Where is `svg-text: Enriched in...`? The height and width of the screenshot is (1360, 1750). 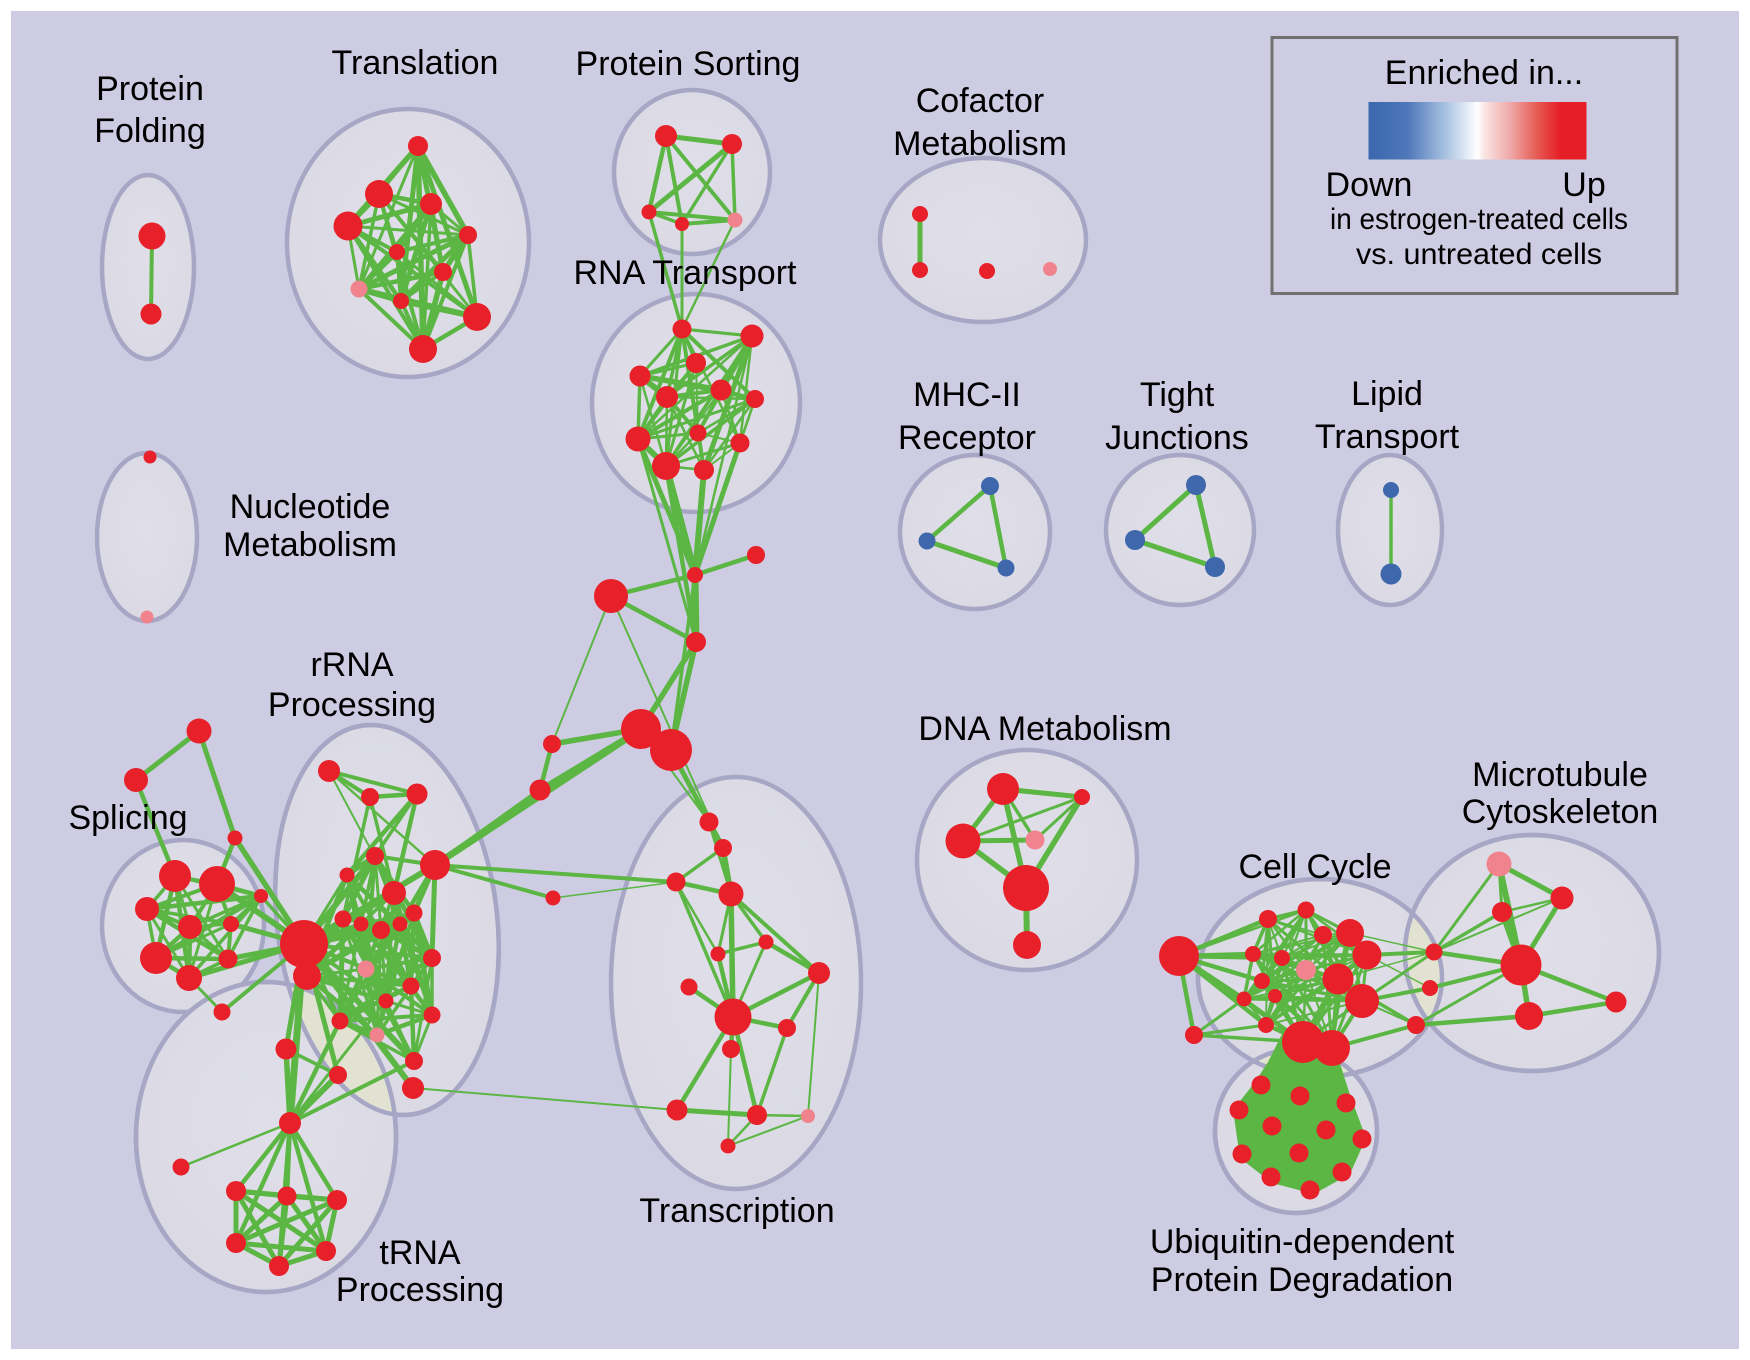 svg-text: Enriched in... is located at coordinates (1484, 73).